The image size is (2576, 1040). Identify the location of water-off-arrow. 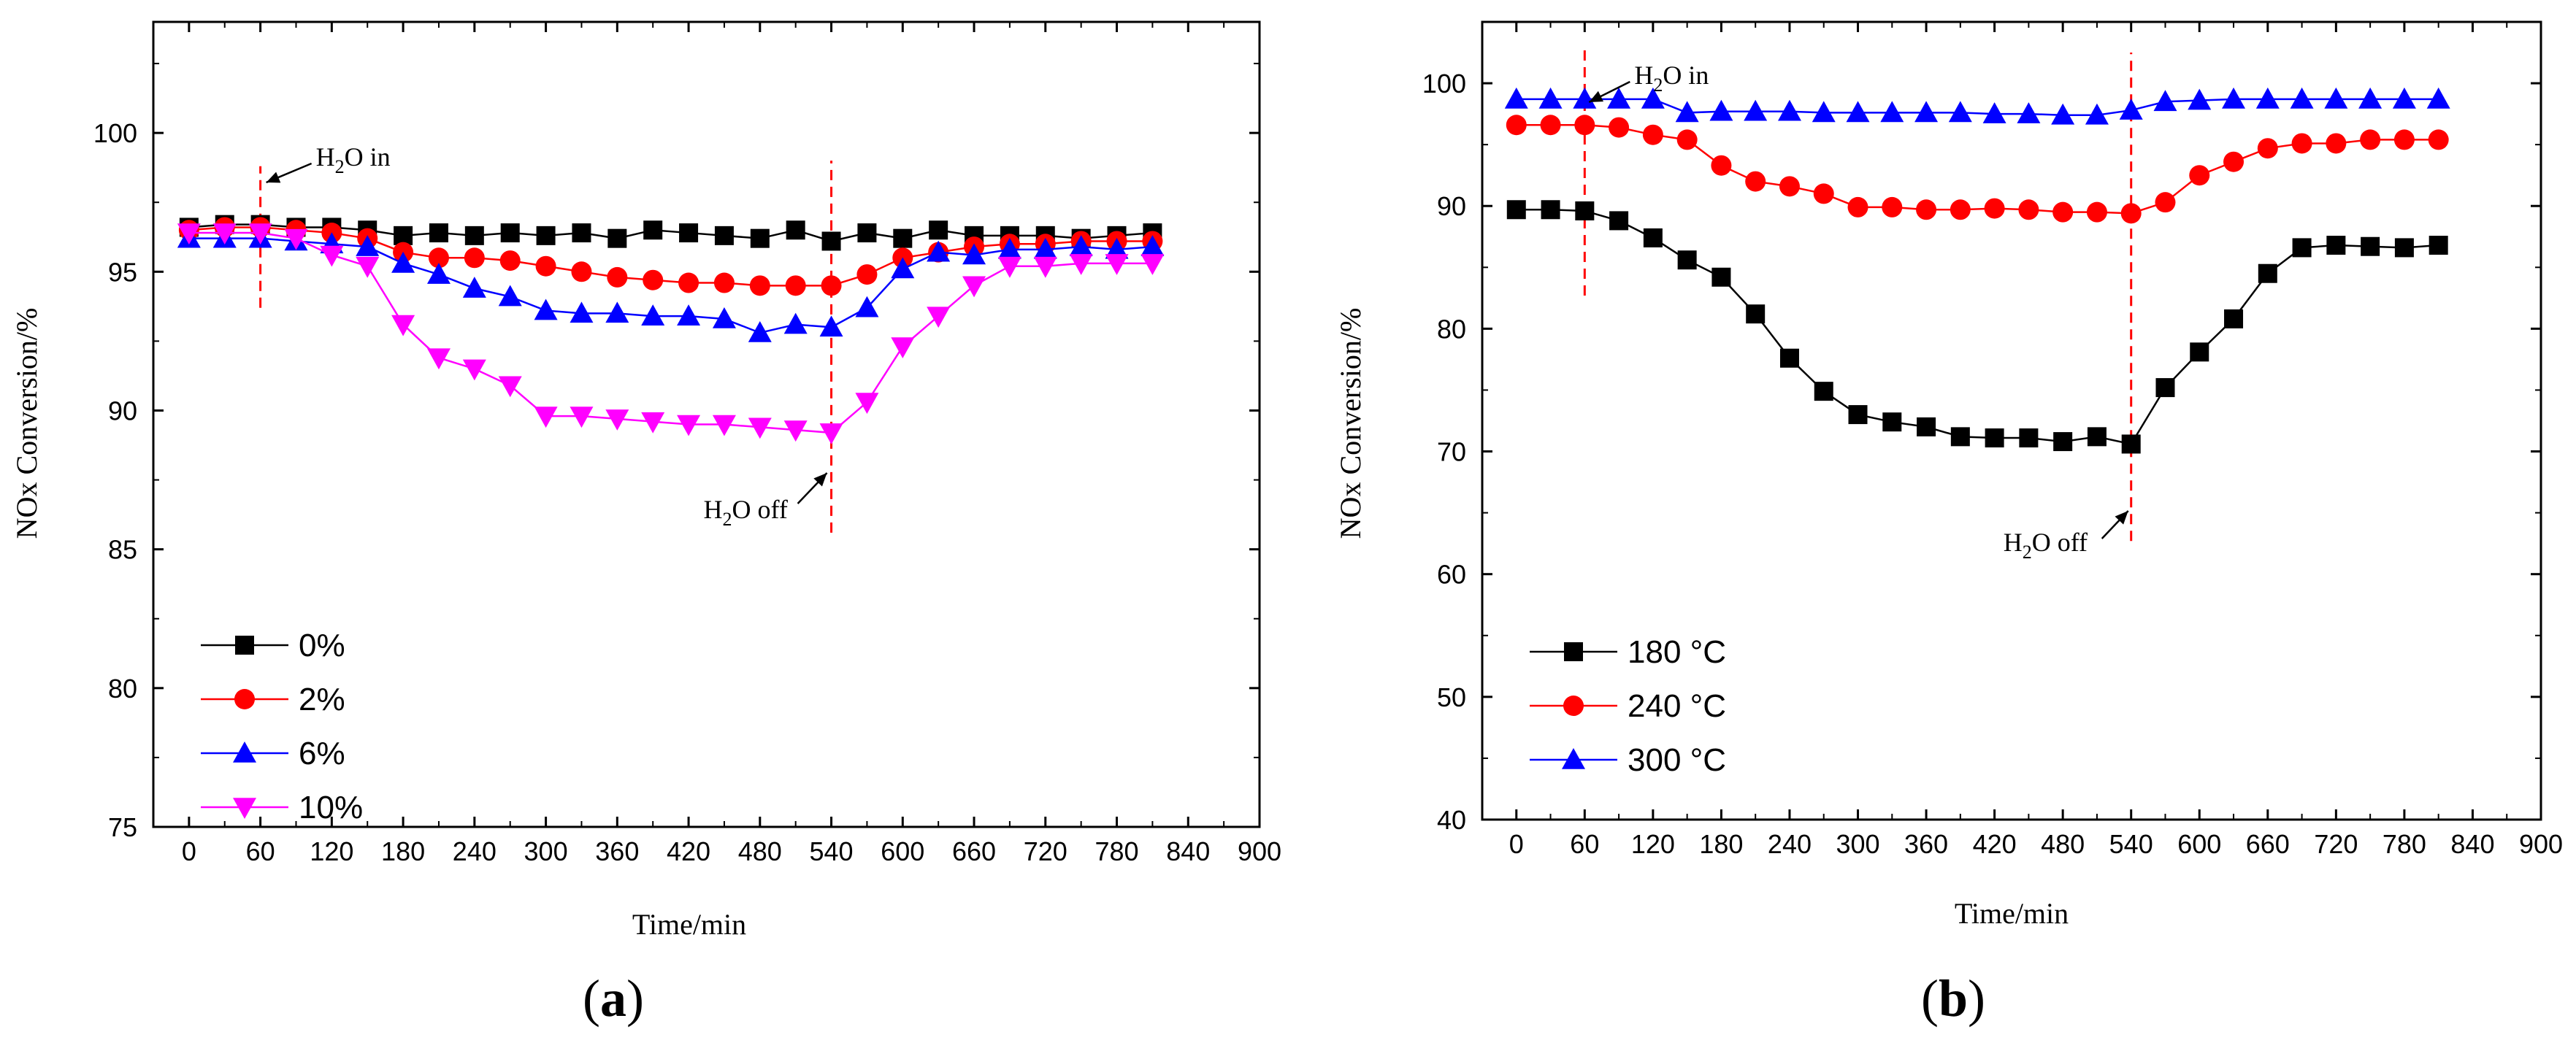
(2115, 524).